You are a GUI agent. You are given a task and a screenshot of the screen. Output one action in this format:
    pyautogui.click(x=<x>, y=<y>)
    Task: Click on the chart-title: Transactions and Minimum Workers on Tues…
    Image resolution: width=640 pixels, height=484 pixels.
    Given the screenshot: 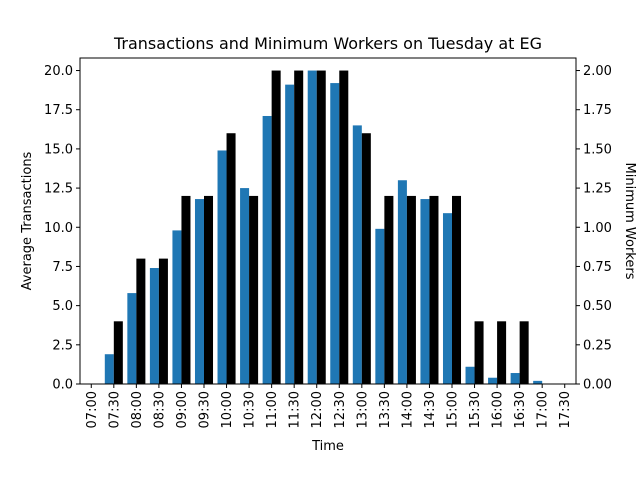 What is the action you would take?
    pyautogui.click(x=327, y=43)
    